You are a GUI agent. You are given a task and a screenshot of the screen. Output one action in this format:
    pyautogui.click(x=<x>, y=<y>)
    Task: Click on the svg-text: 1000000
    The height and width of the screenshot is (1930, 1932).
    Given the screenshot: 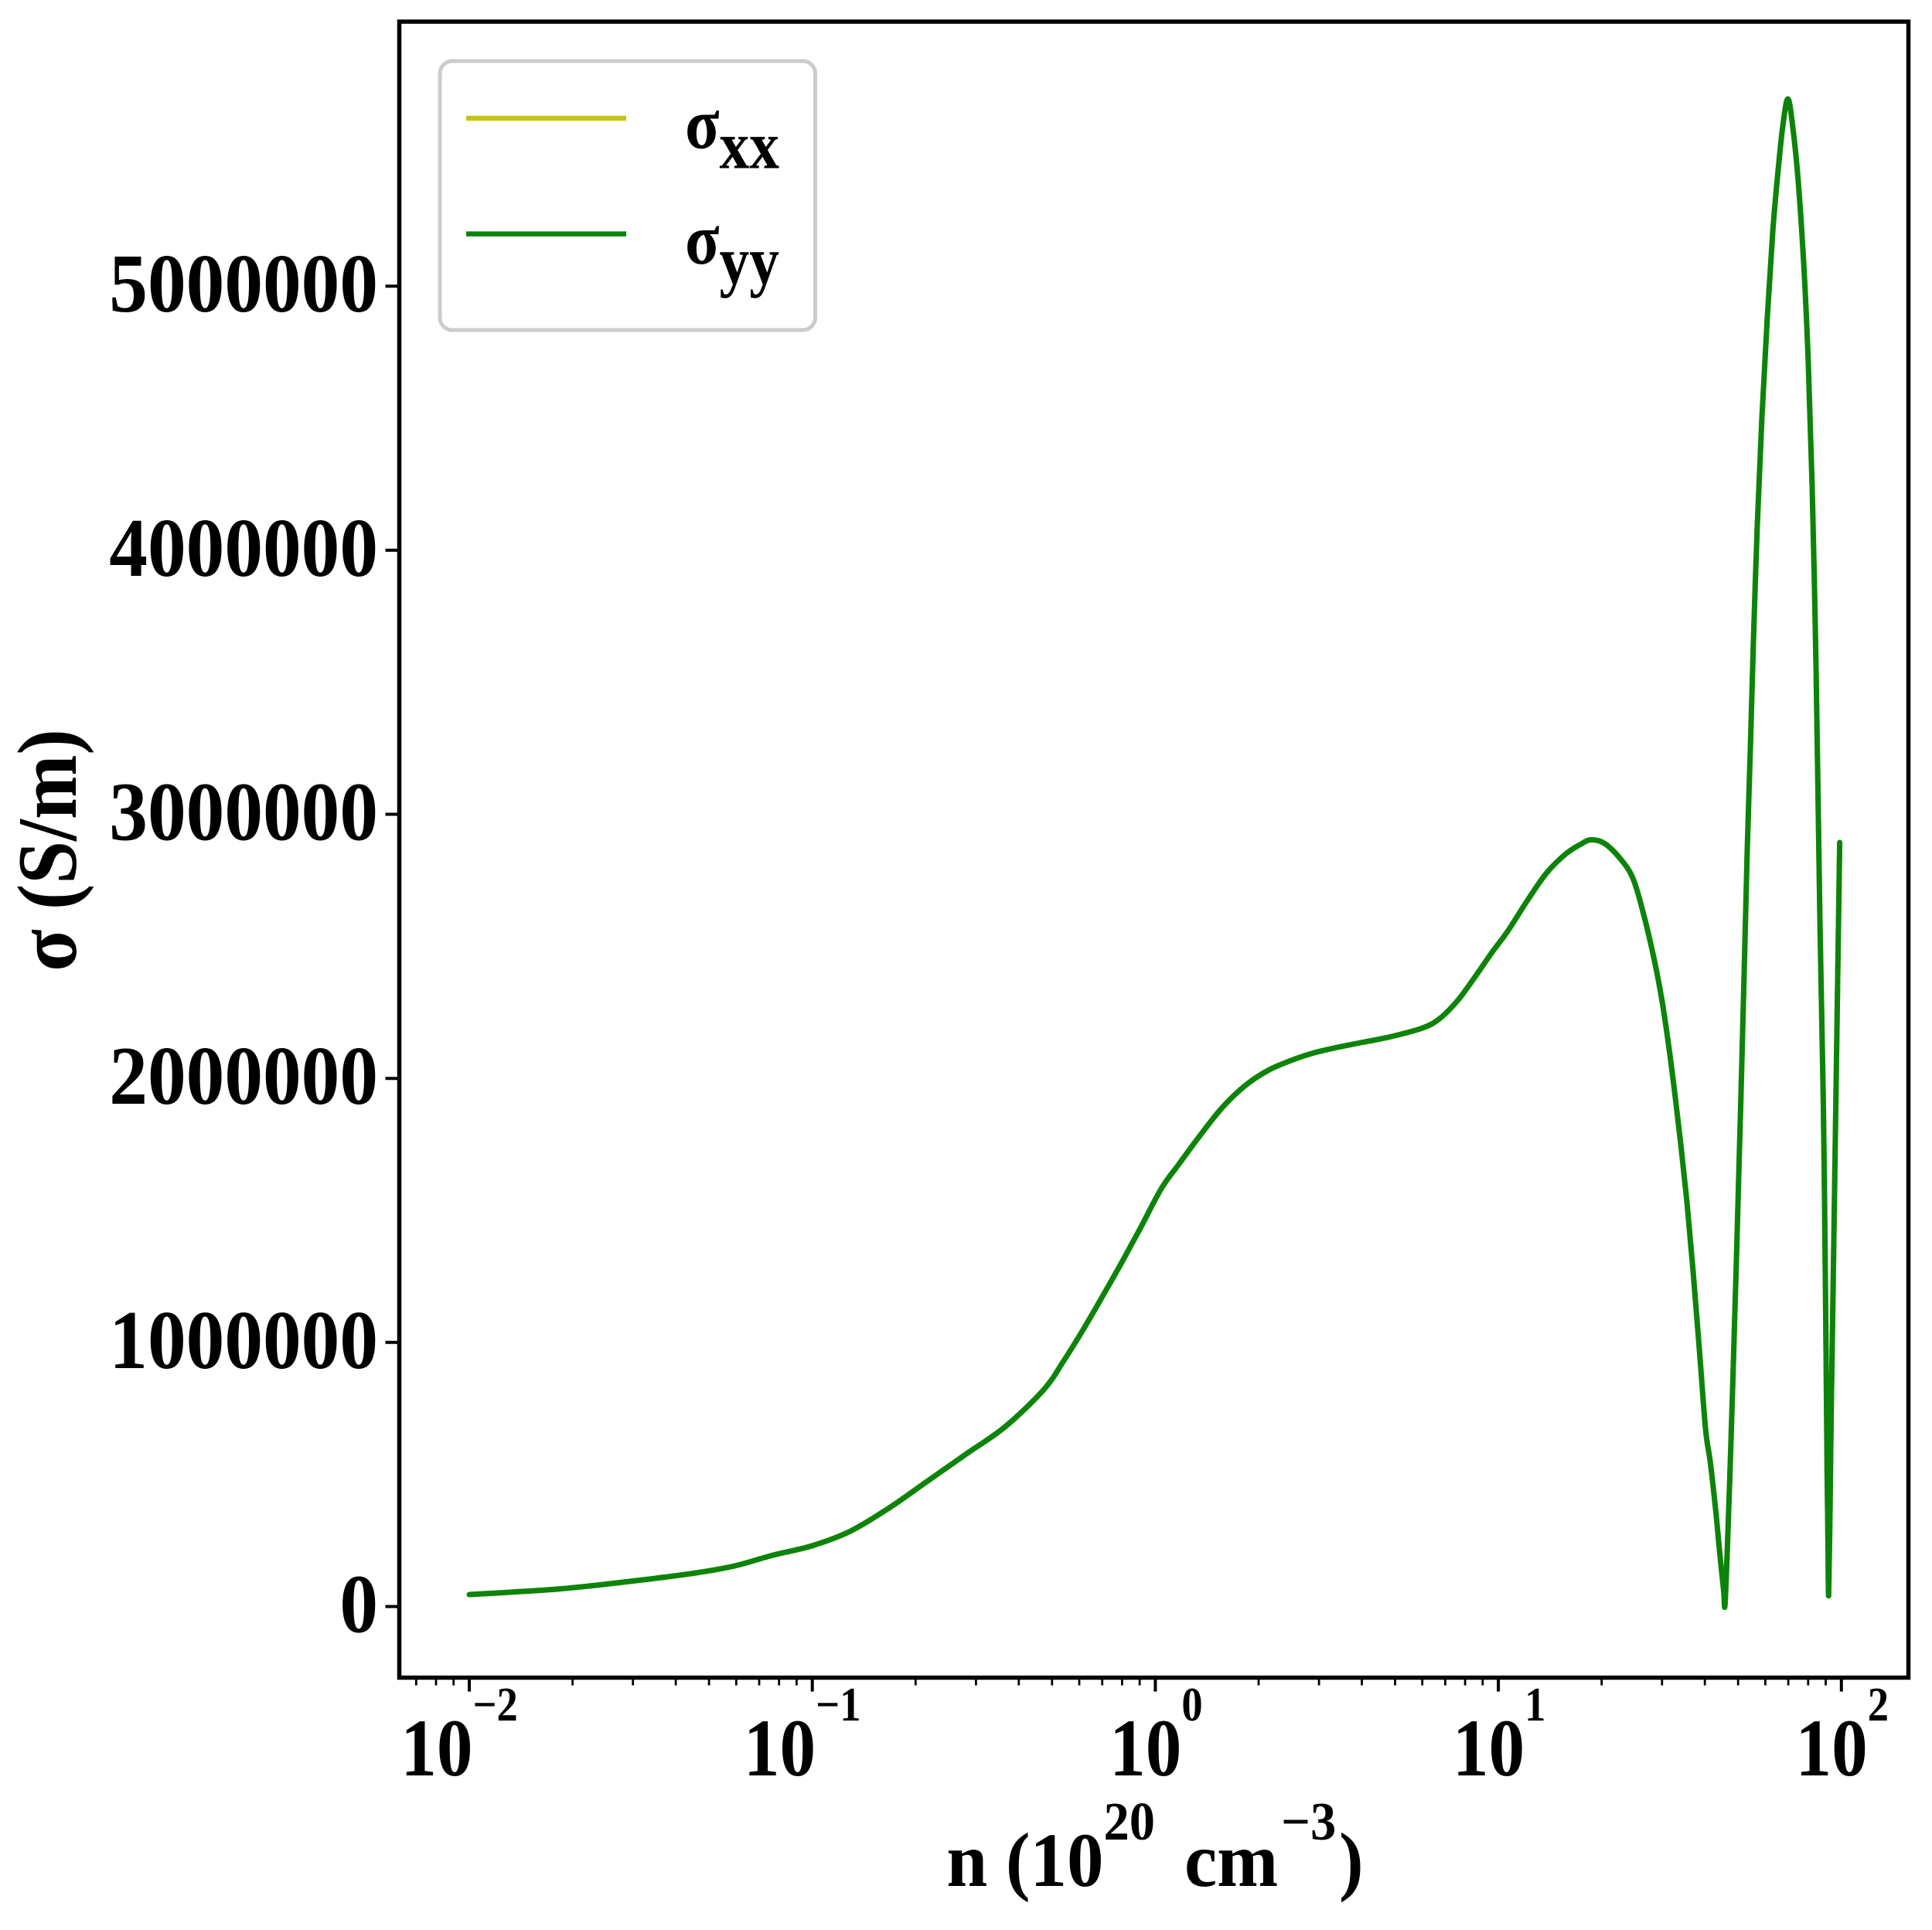 What is the action you would take?
    pyautogui.click(x=243, y=1341)
    